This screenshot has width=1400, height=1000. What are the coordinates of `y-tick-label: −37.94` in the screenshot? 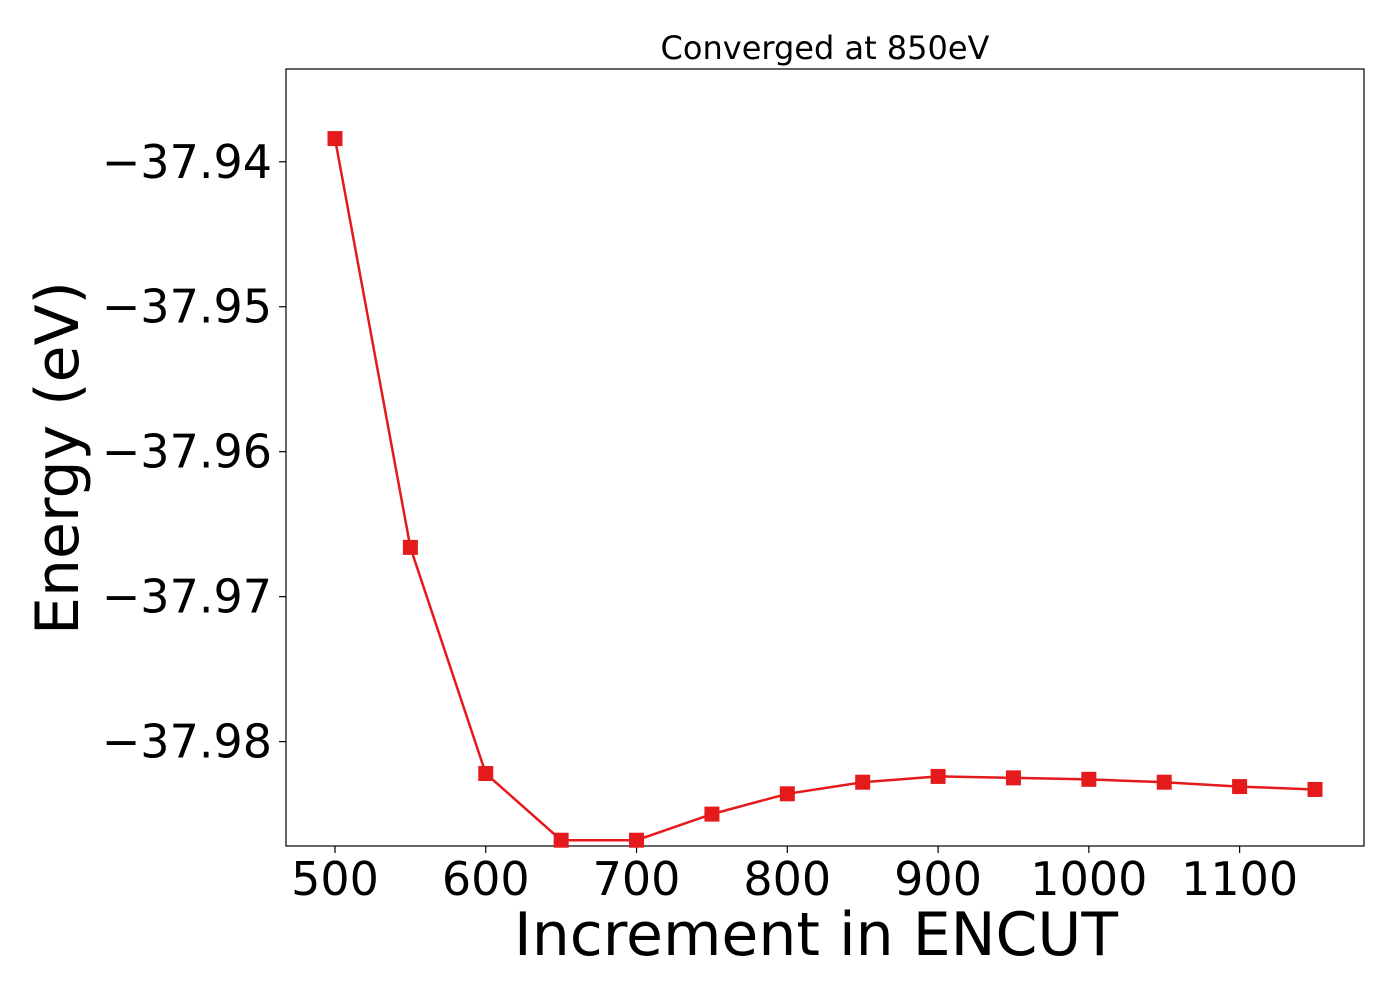 It's located at (187, 162).